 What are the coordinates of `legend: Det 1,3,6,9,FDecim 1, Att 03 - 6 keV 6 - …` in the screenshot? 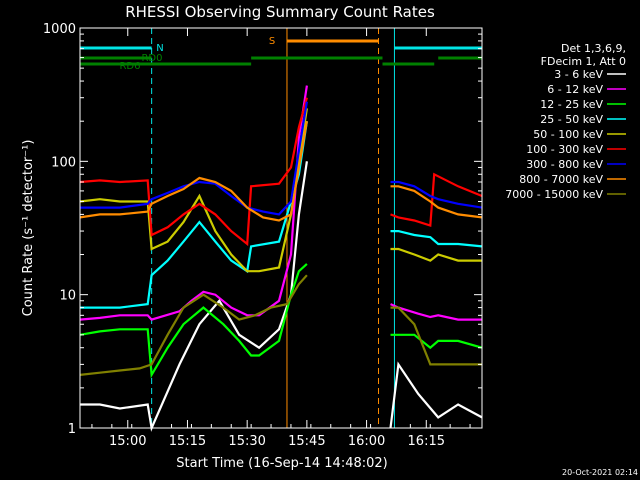 It's located at (565, 121).